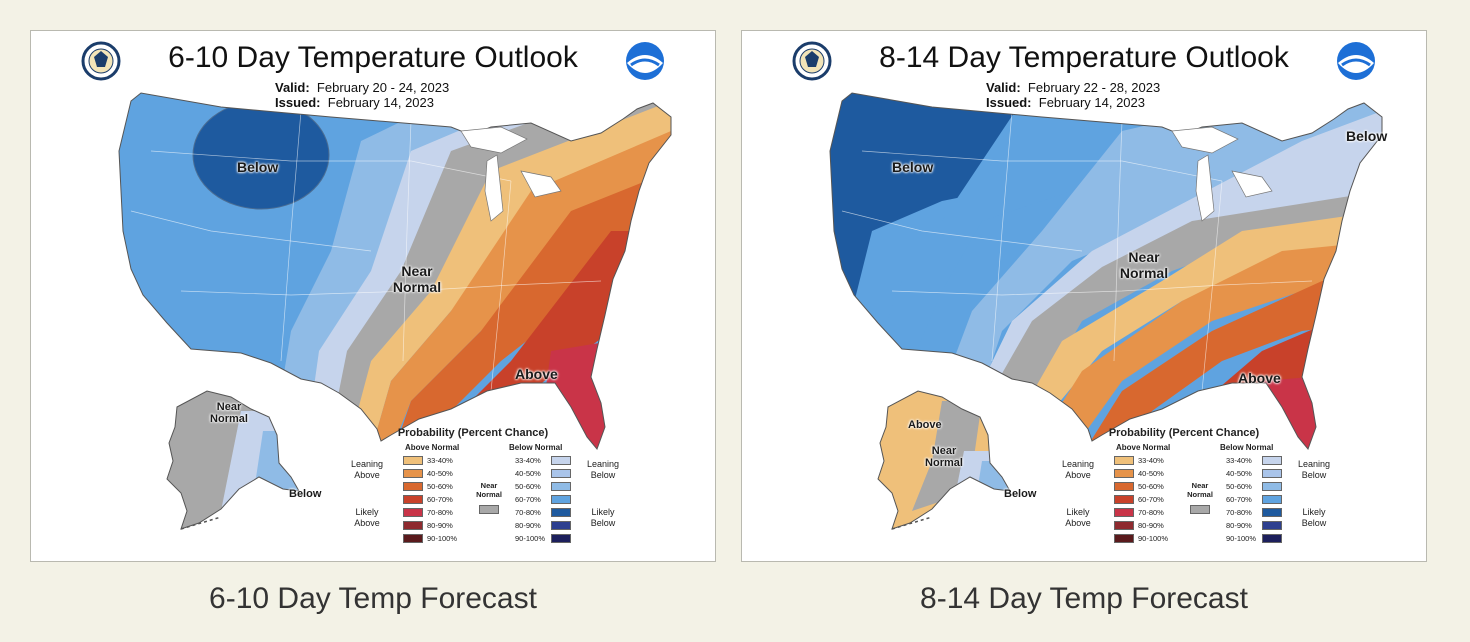  I want to click on legend-likely-above: Likely Above, so click(1078, 517).